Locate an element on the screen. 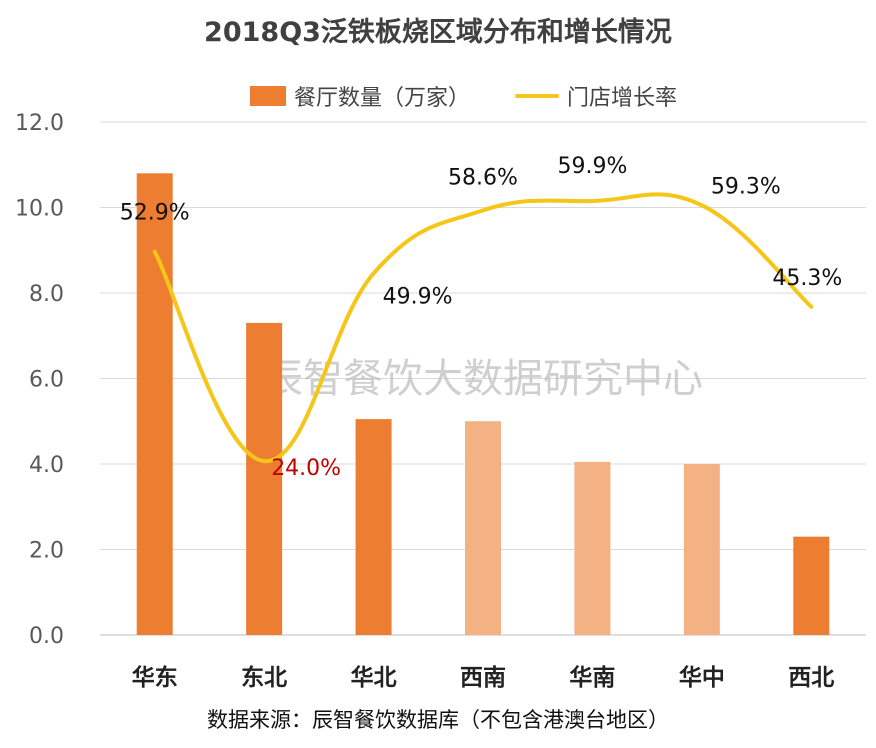  y-tick-label: 10.0 is located at coordinates (39, 209).